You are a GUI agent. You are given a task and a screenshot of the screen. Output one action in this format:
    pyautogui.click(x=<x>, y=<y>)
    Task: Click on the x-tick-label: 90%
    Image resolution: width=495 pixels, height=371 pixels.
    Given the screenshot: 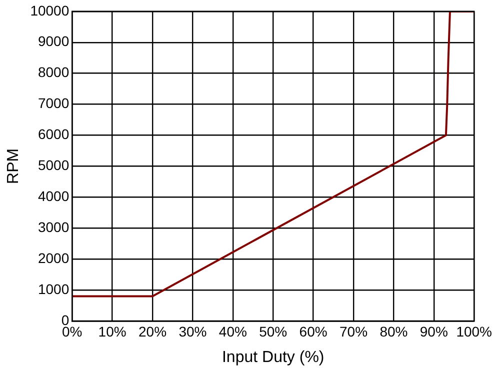 What is the action you would take?
    pyautogui.click(x=434, y=331)
    